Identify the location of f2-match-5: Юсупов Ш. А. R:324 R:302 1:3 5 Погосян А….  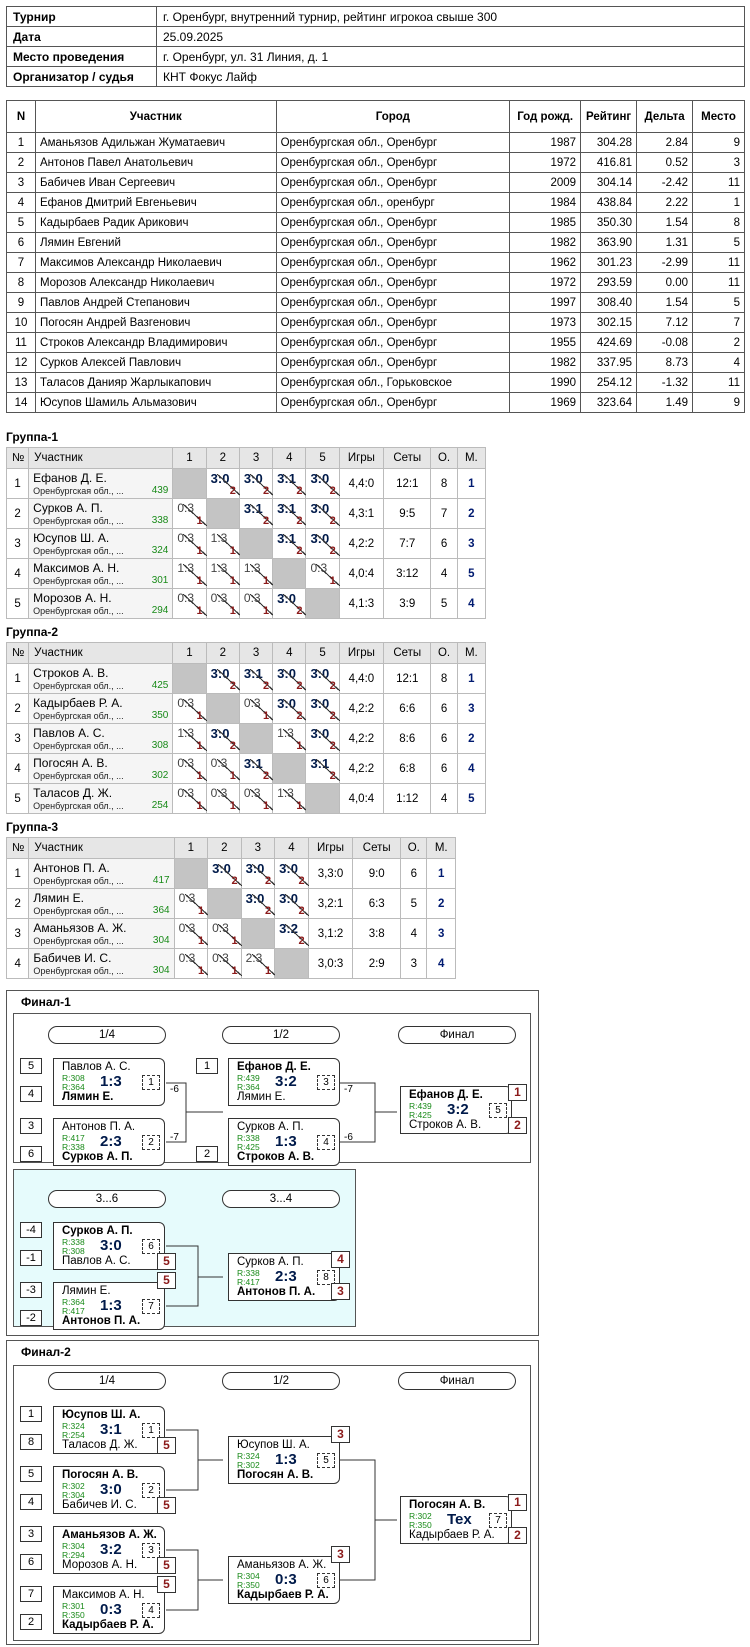
(284, 1460).